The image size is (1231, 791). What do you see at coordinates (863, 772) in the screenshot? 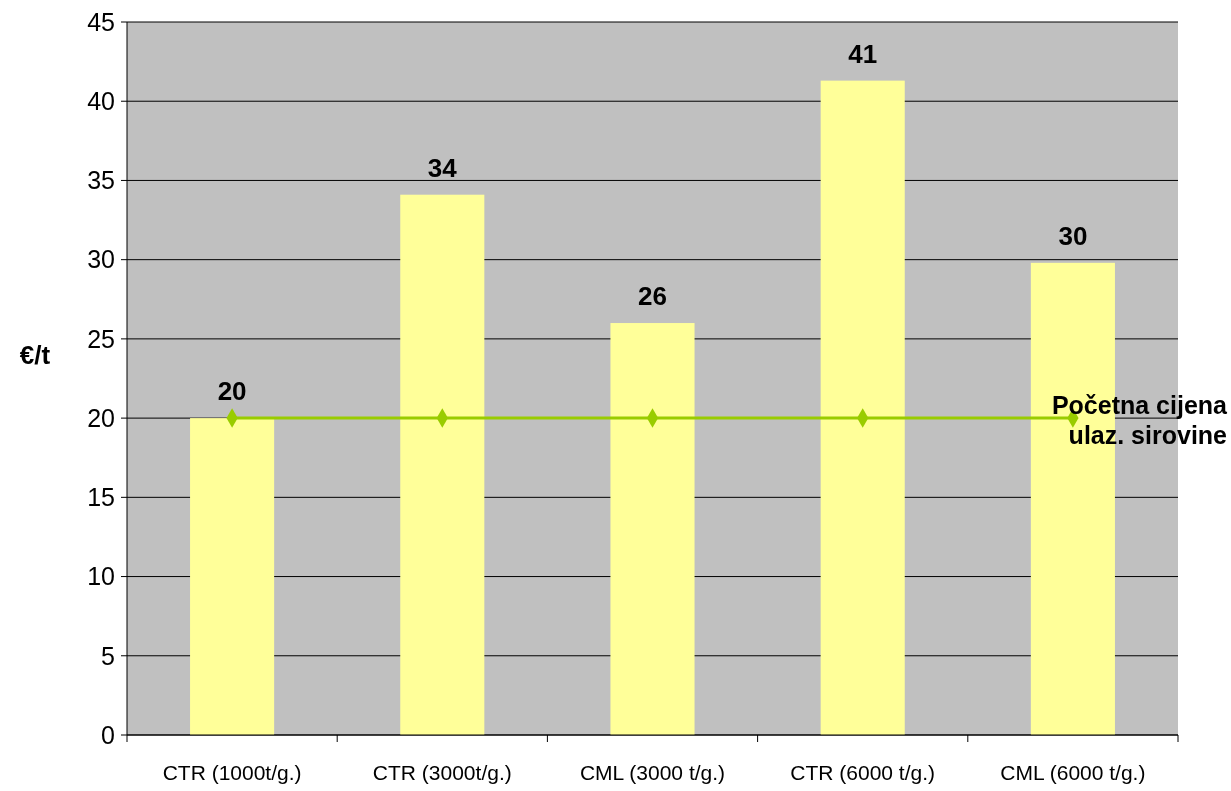
I see `x-tick-label: CTR (6000 t/g.)` at bounding box center [863, 772].